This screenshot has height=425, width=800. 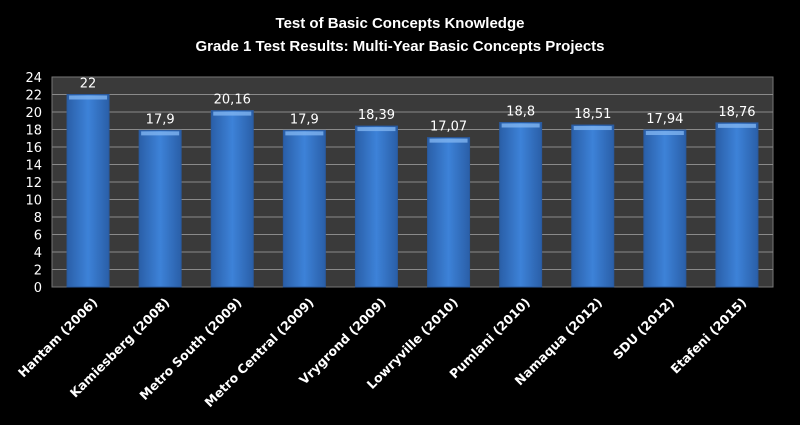 What do you see at coordinates (708, 336) in the screenshot?
I see `x-tick-label: Etafeni (2015)` at bounding box center [708, 336].